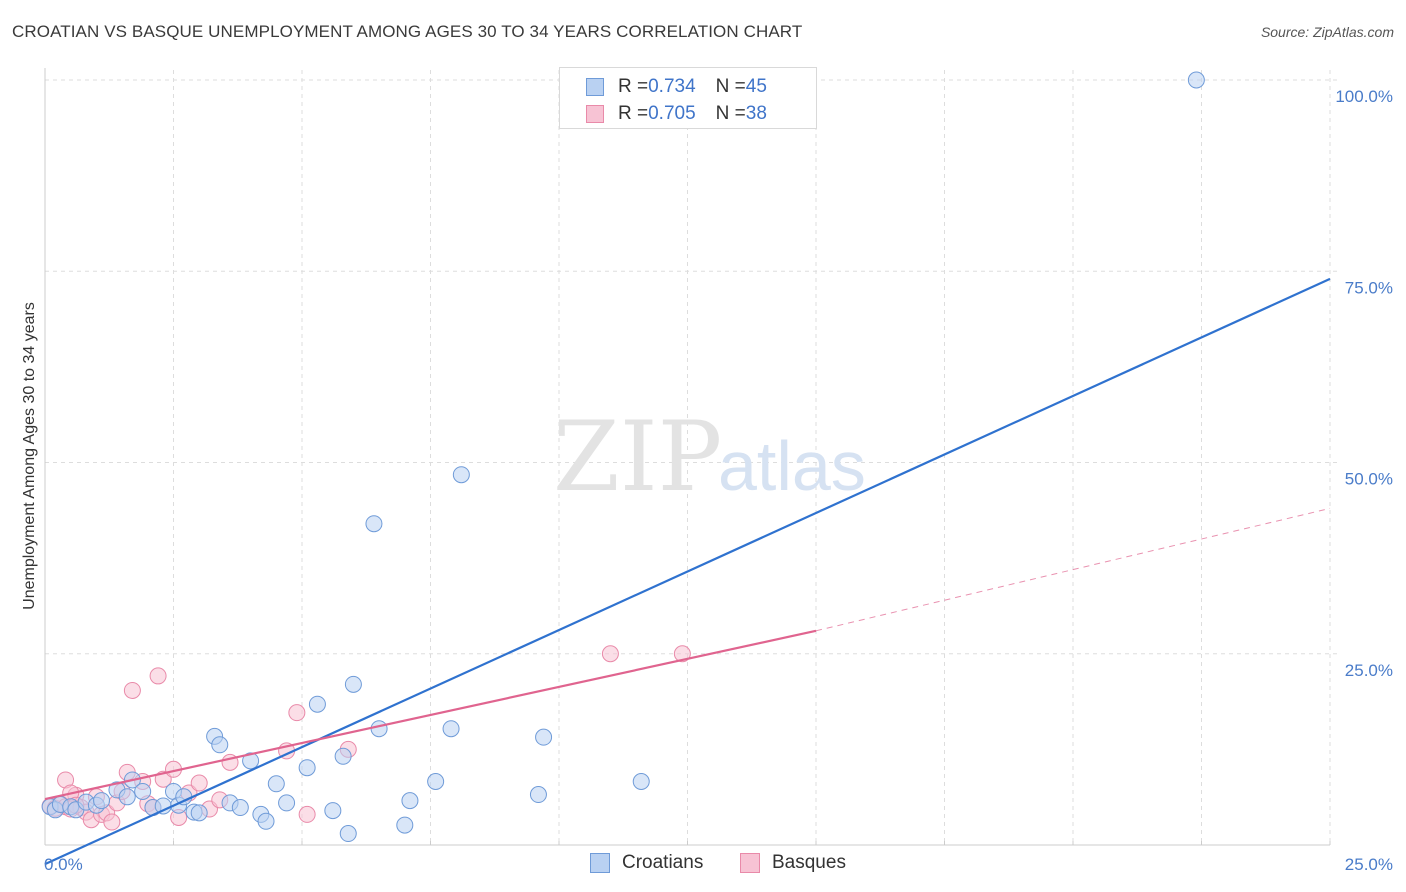 Image resolution: width=1406 pixels, height=892 pixels. What do you see at coordinates (756, 86) in the screenshot?
I see `legend-n-value: 45` at bounding box center [756, 86].